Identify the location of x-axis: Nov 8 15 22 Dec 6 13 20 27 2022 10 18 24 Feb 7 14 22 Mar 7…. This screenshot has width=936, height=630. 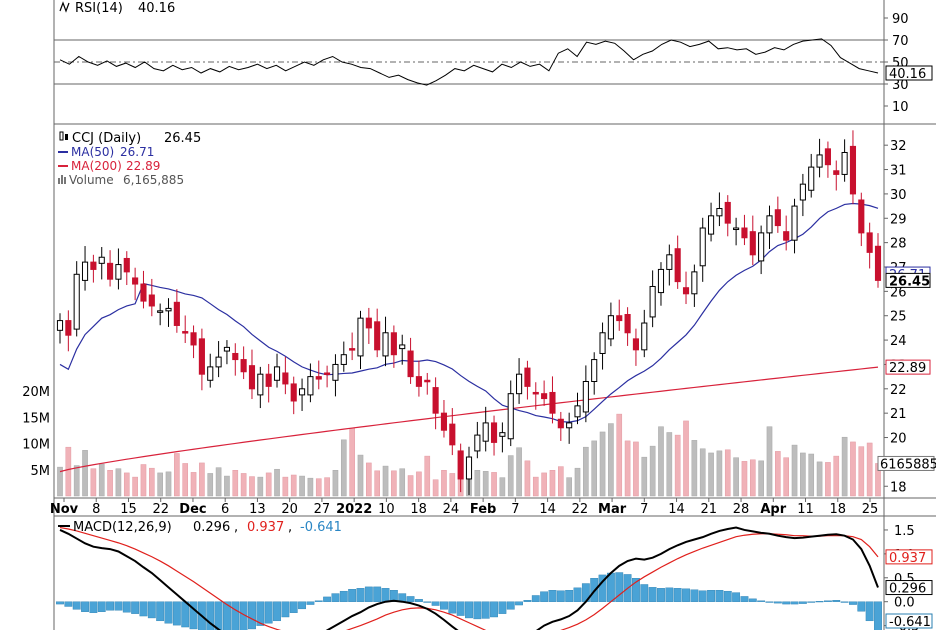
(464, 507).